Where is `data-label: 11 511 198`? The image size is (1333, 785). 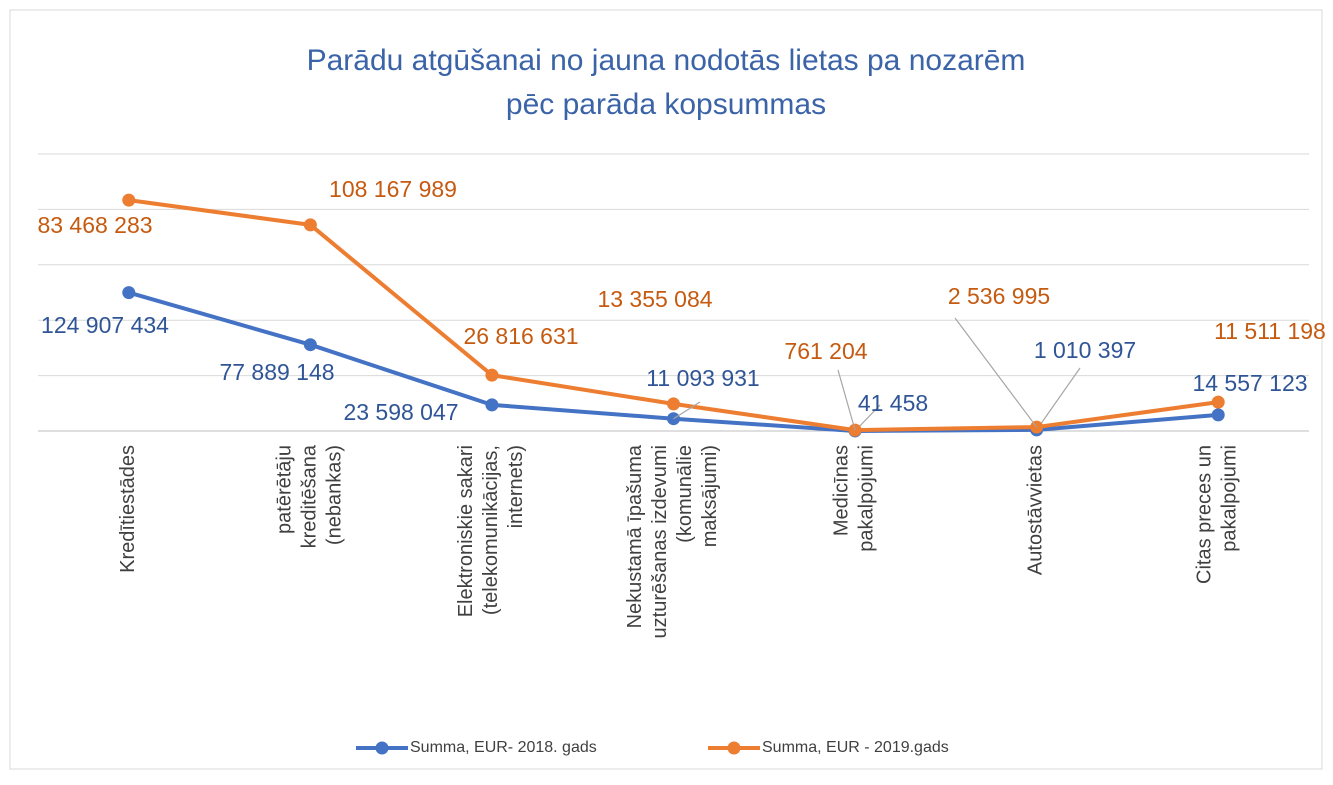 data-label: 11 511 198 is located at coordinates (1270, 331).